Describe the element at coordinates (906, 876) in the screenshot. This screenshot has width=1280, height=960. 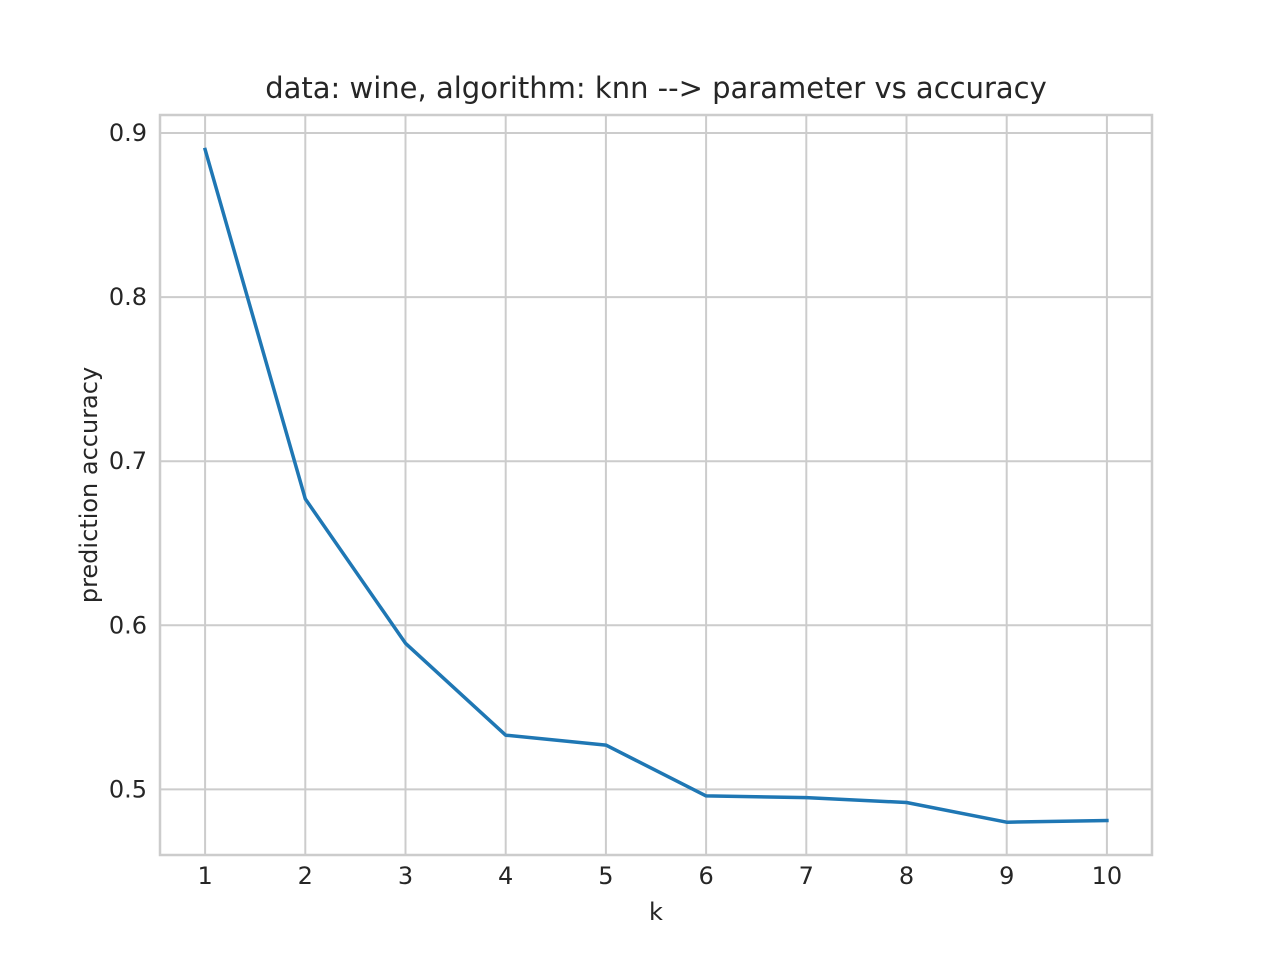
I see `x-tick-label: 8` at that location.